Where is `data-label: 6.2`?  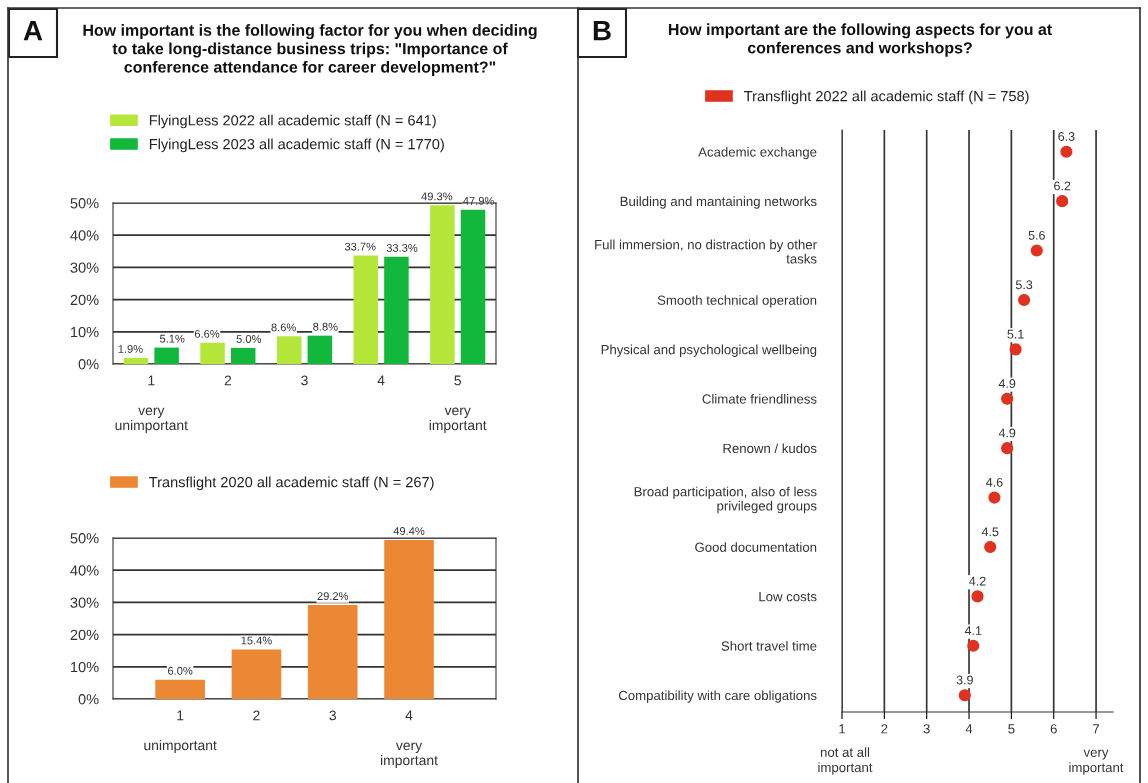 data-label: 6.2 is located at coordinates (1062, 186).